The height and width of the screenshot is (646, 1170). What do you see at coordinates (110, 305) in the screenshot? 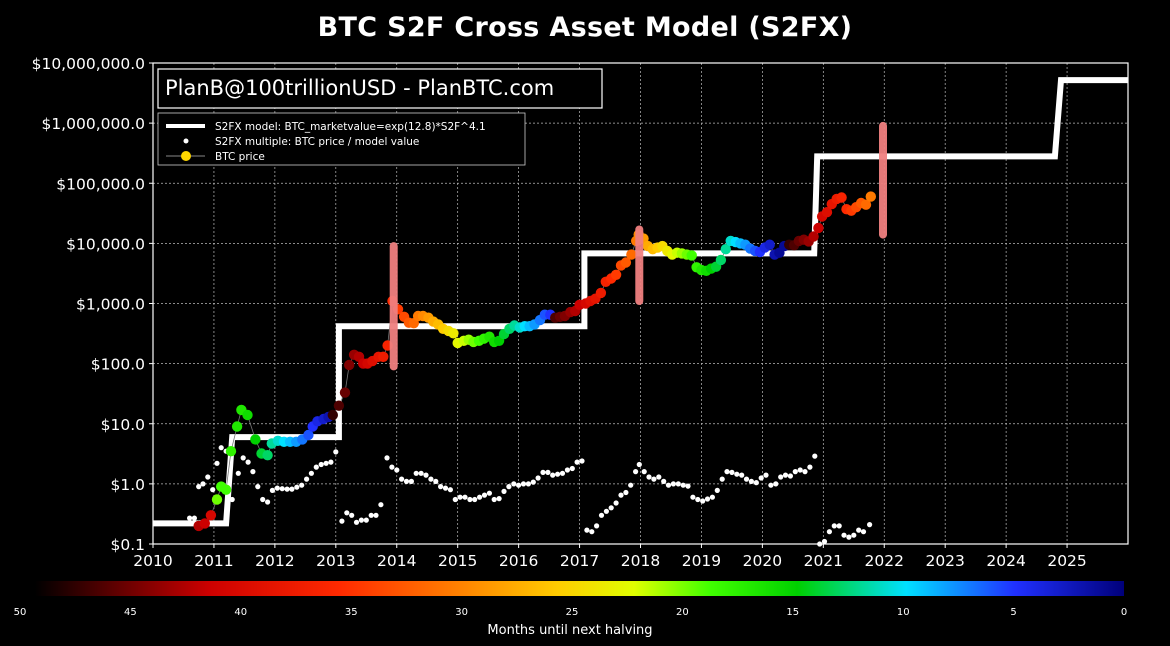
I see `y-tick-label: $1,000.0` at bounding box center [110, 305].